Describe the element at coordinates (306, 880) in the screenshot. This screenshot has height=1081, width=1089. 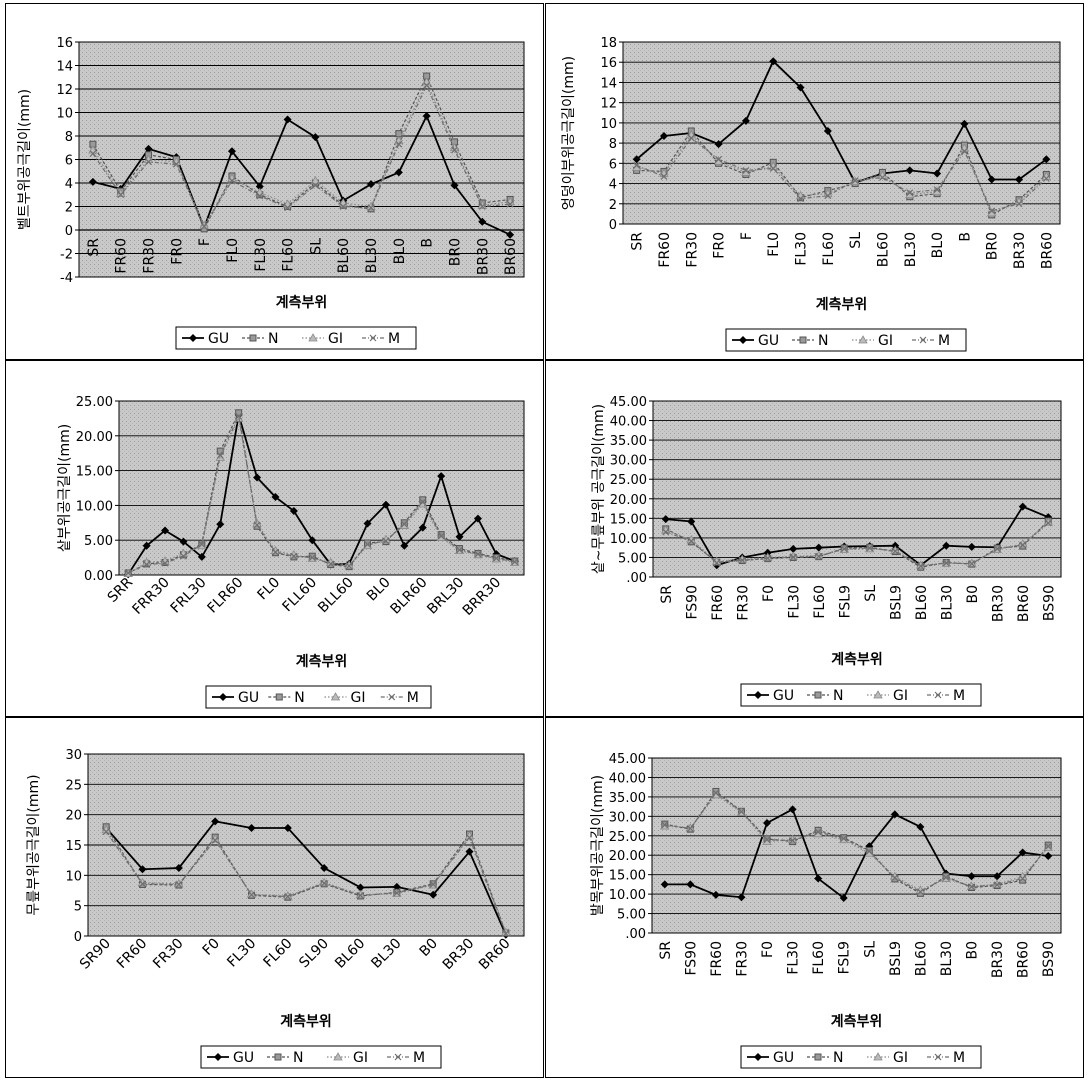
I see `series-line-n` at that location.